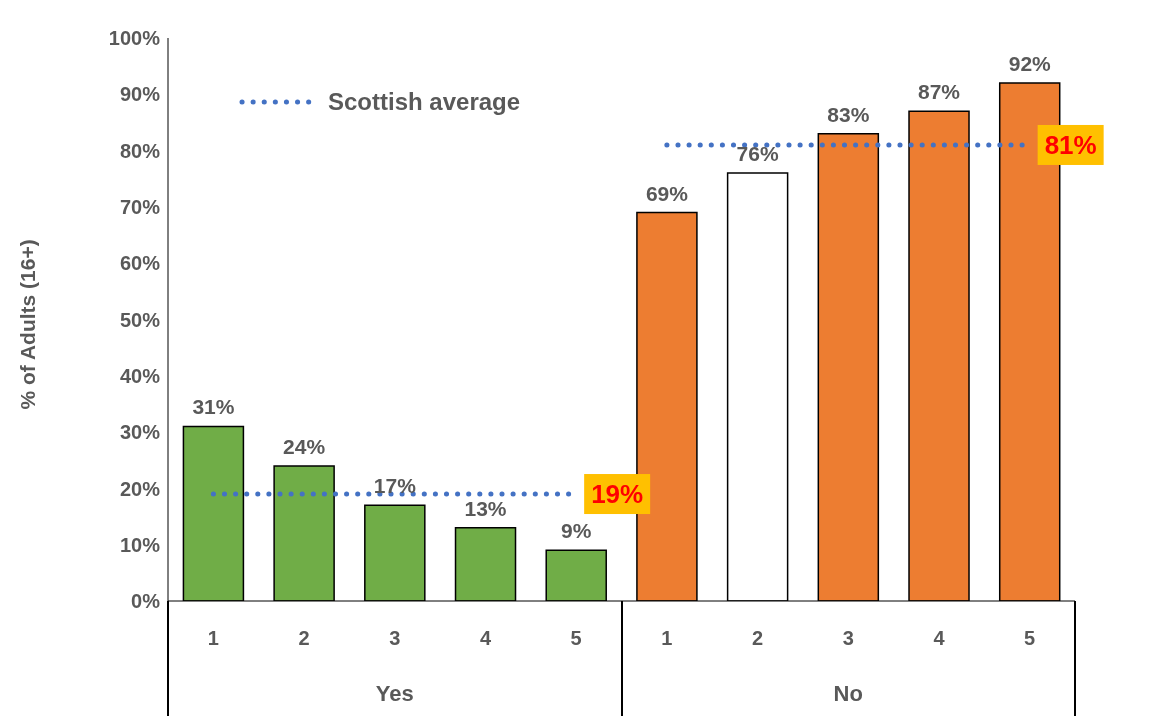 Image resolution: width=1153 pixels, height=724 pixels. What do you see at coordinates (28, 324) in the screenshot?
I see `y-axis-title: % of Adults (16+)` at bounding box center [28, 324].